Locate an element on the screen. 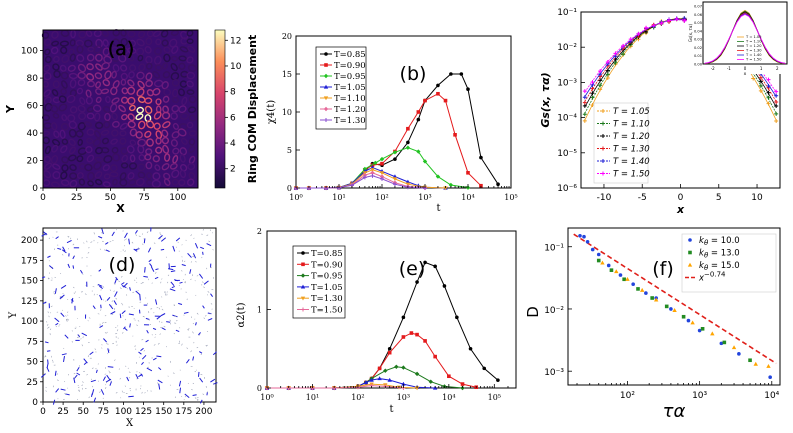  y-tick-label: 20 is located at coordinates (287, 36).